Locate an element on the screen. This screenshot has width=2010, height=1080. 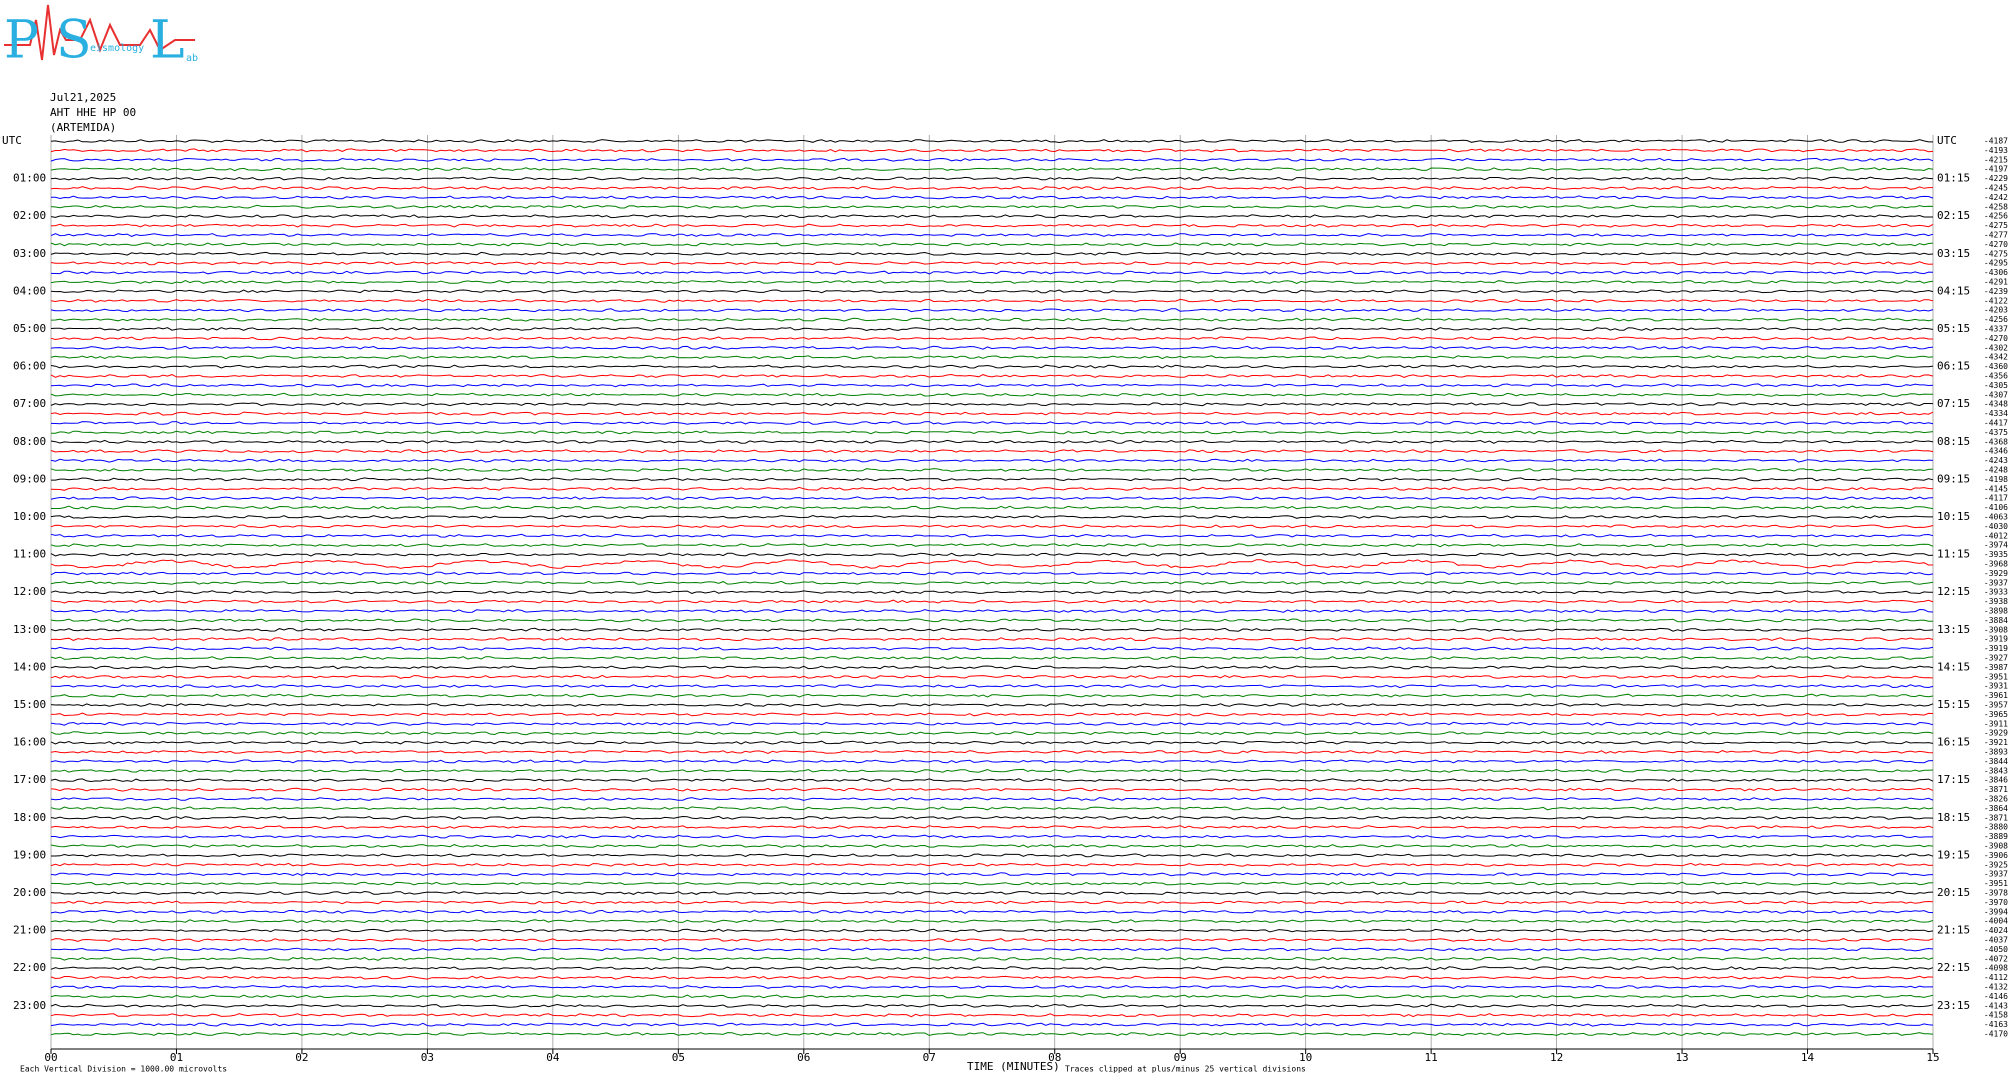
trace-offset: -3925 is located at coordinates (1996, 864).